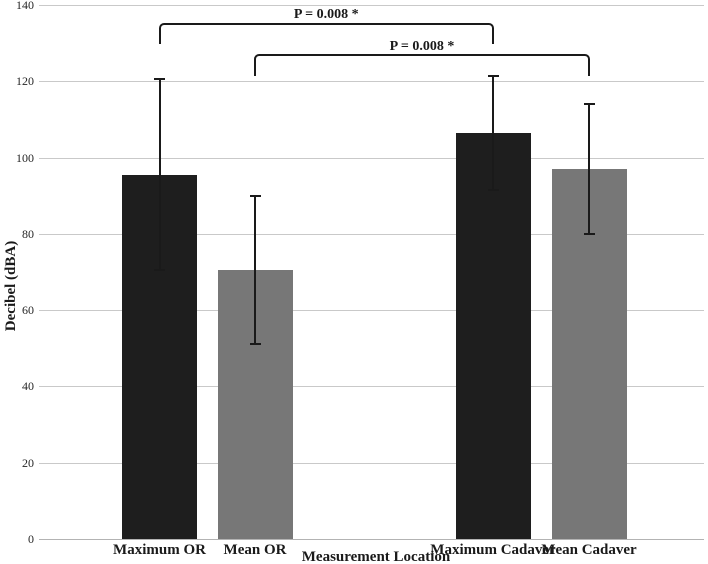 The height and width of the screenshot is (564, 708). What do you see at coordinates (28, 386) in the screenshot?
I see `y-tick-label-40: 40` at bounding box center [28, 386].